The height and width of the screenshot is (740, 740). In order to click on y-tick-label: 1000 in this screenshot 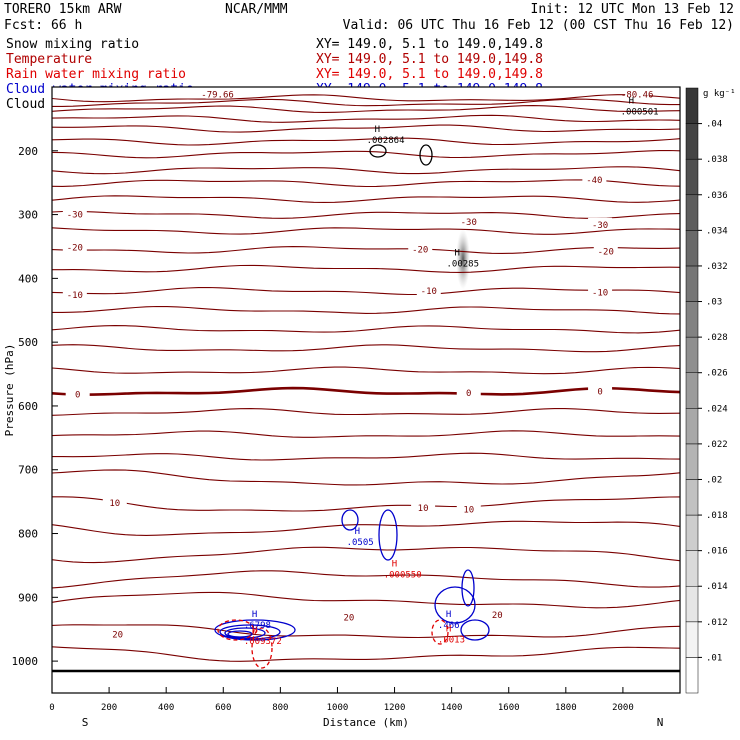, I will do `click(25, 661)`.